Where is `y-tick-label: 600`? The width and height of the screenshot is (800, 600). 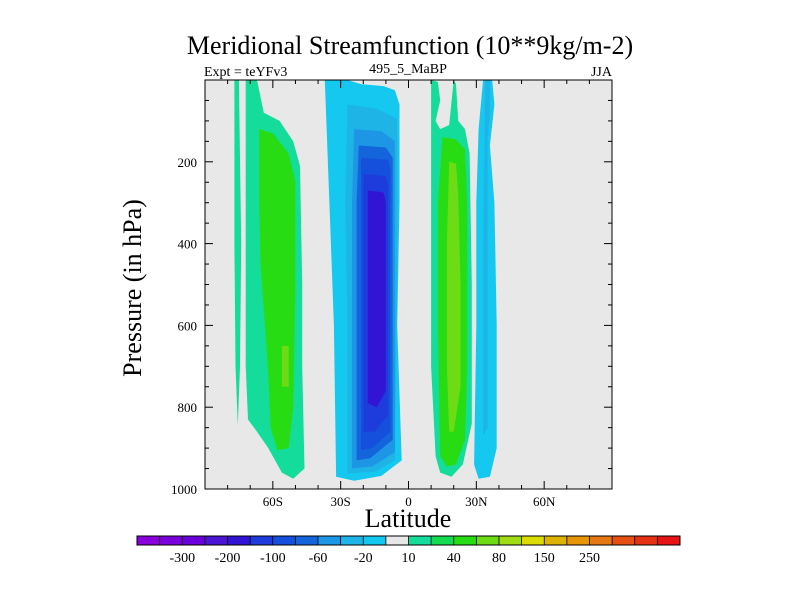 y-tick-label: 600 is located at coordinates (188, 325).